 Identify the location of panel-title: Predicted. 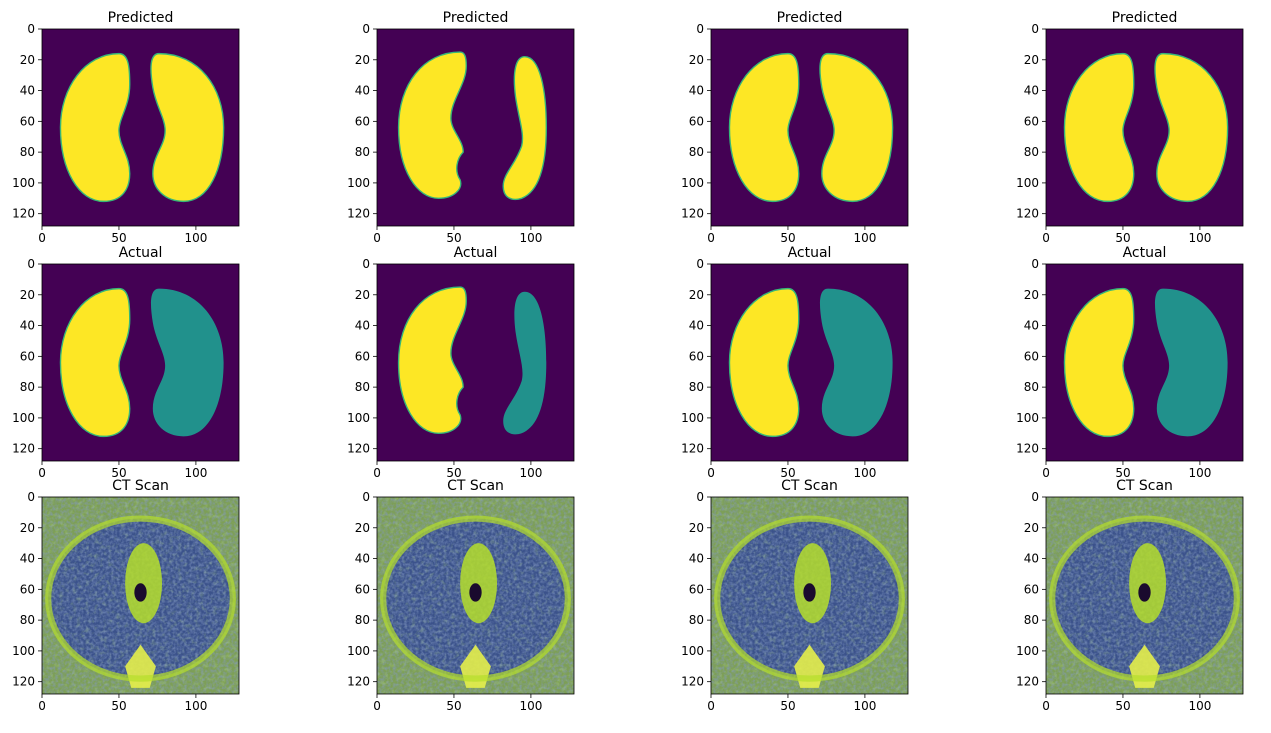
(810, 18).